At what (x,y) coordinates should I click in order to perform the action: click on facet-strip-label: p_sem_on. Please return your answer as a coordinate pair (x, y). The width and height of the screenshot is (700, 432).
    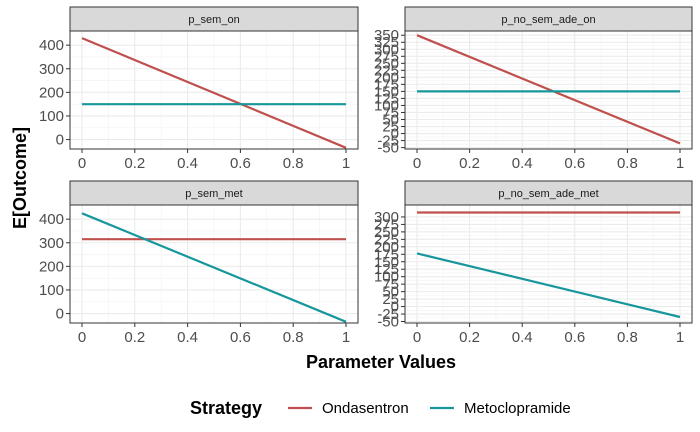
    Looking at the image, I should click on (213, 20).